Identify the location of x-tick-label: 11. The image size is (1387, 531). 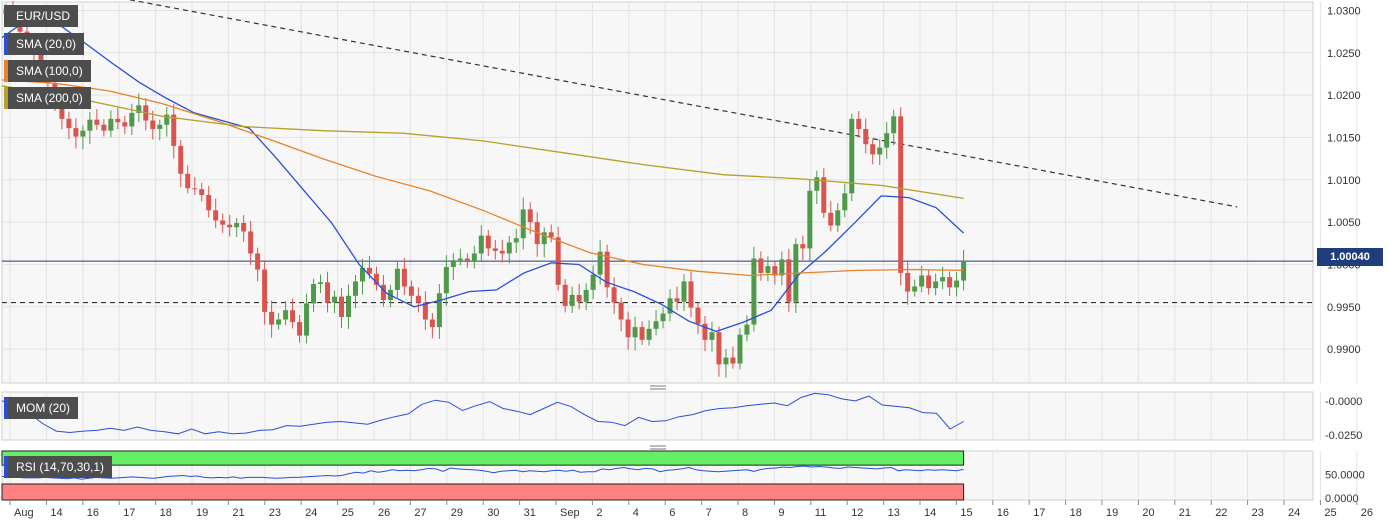
(820, 513).